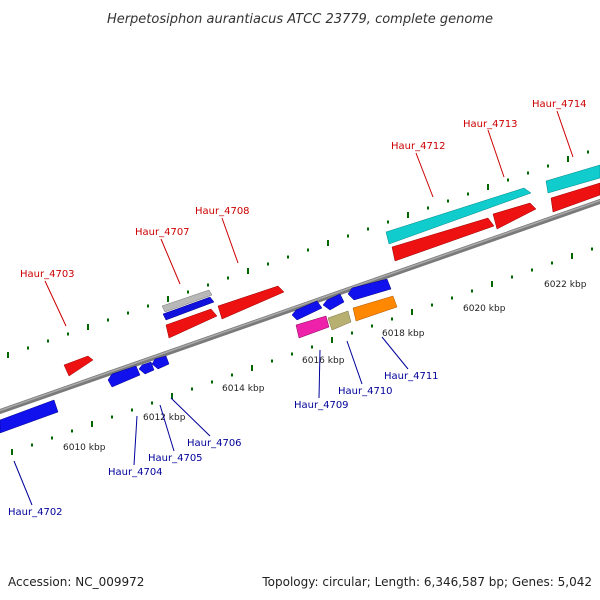  Describe the element at coordinates (484, 309) in the screenshot. I see `scale-label: 6020 kbp` at that location.